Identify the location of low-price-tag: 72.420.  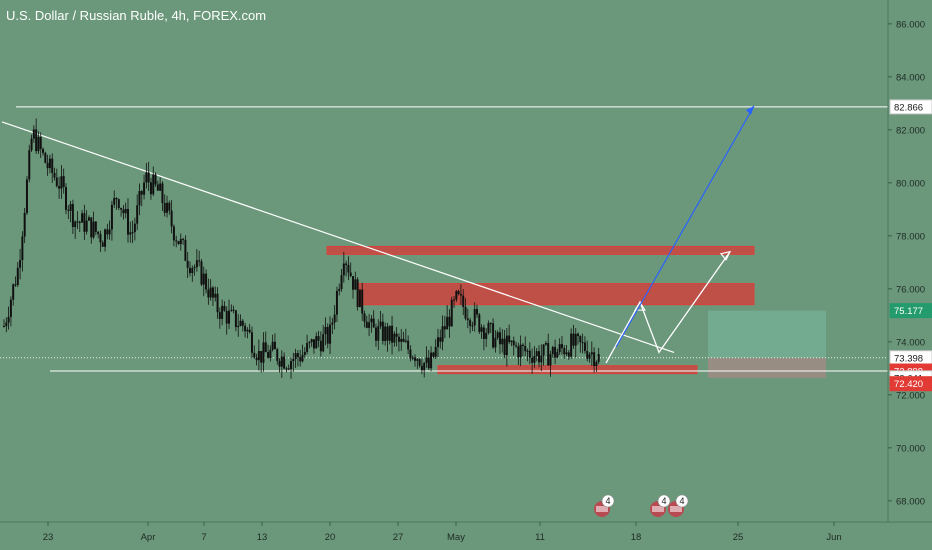
(908, 384).